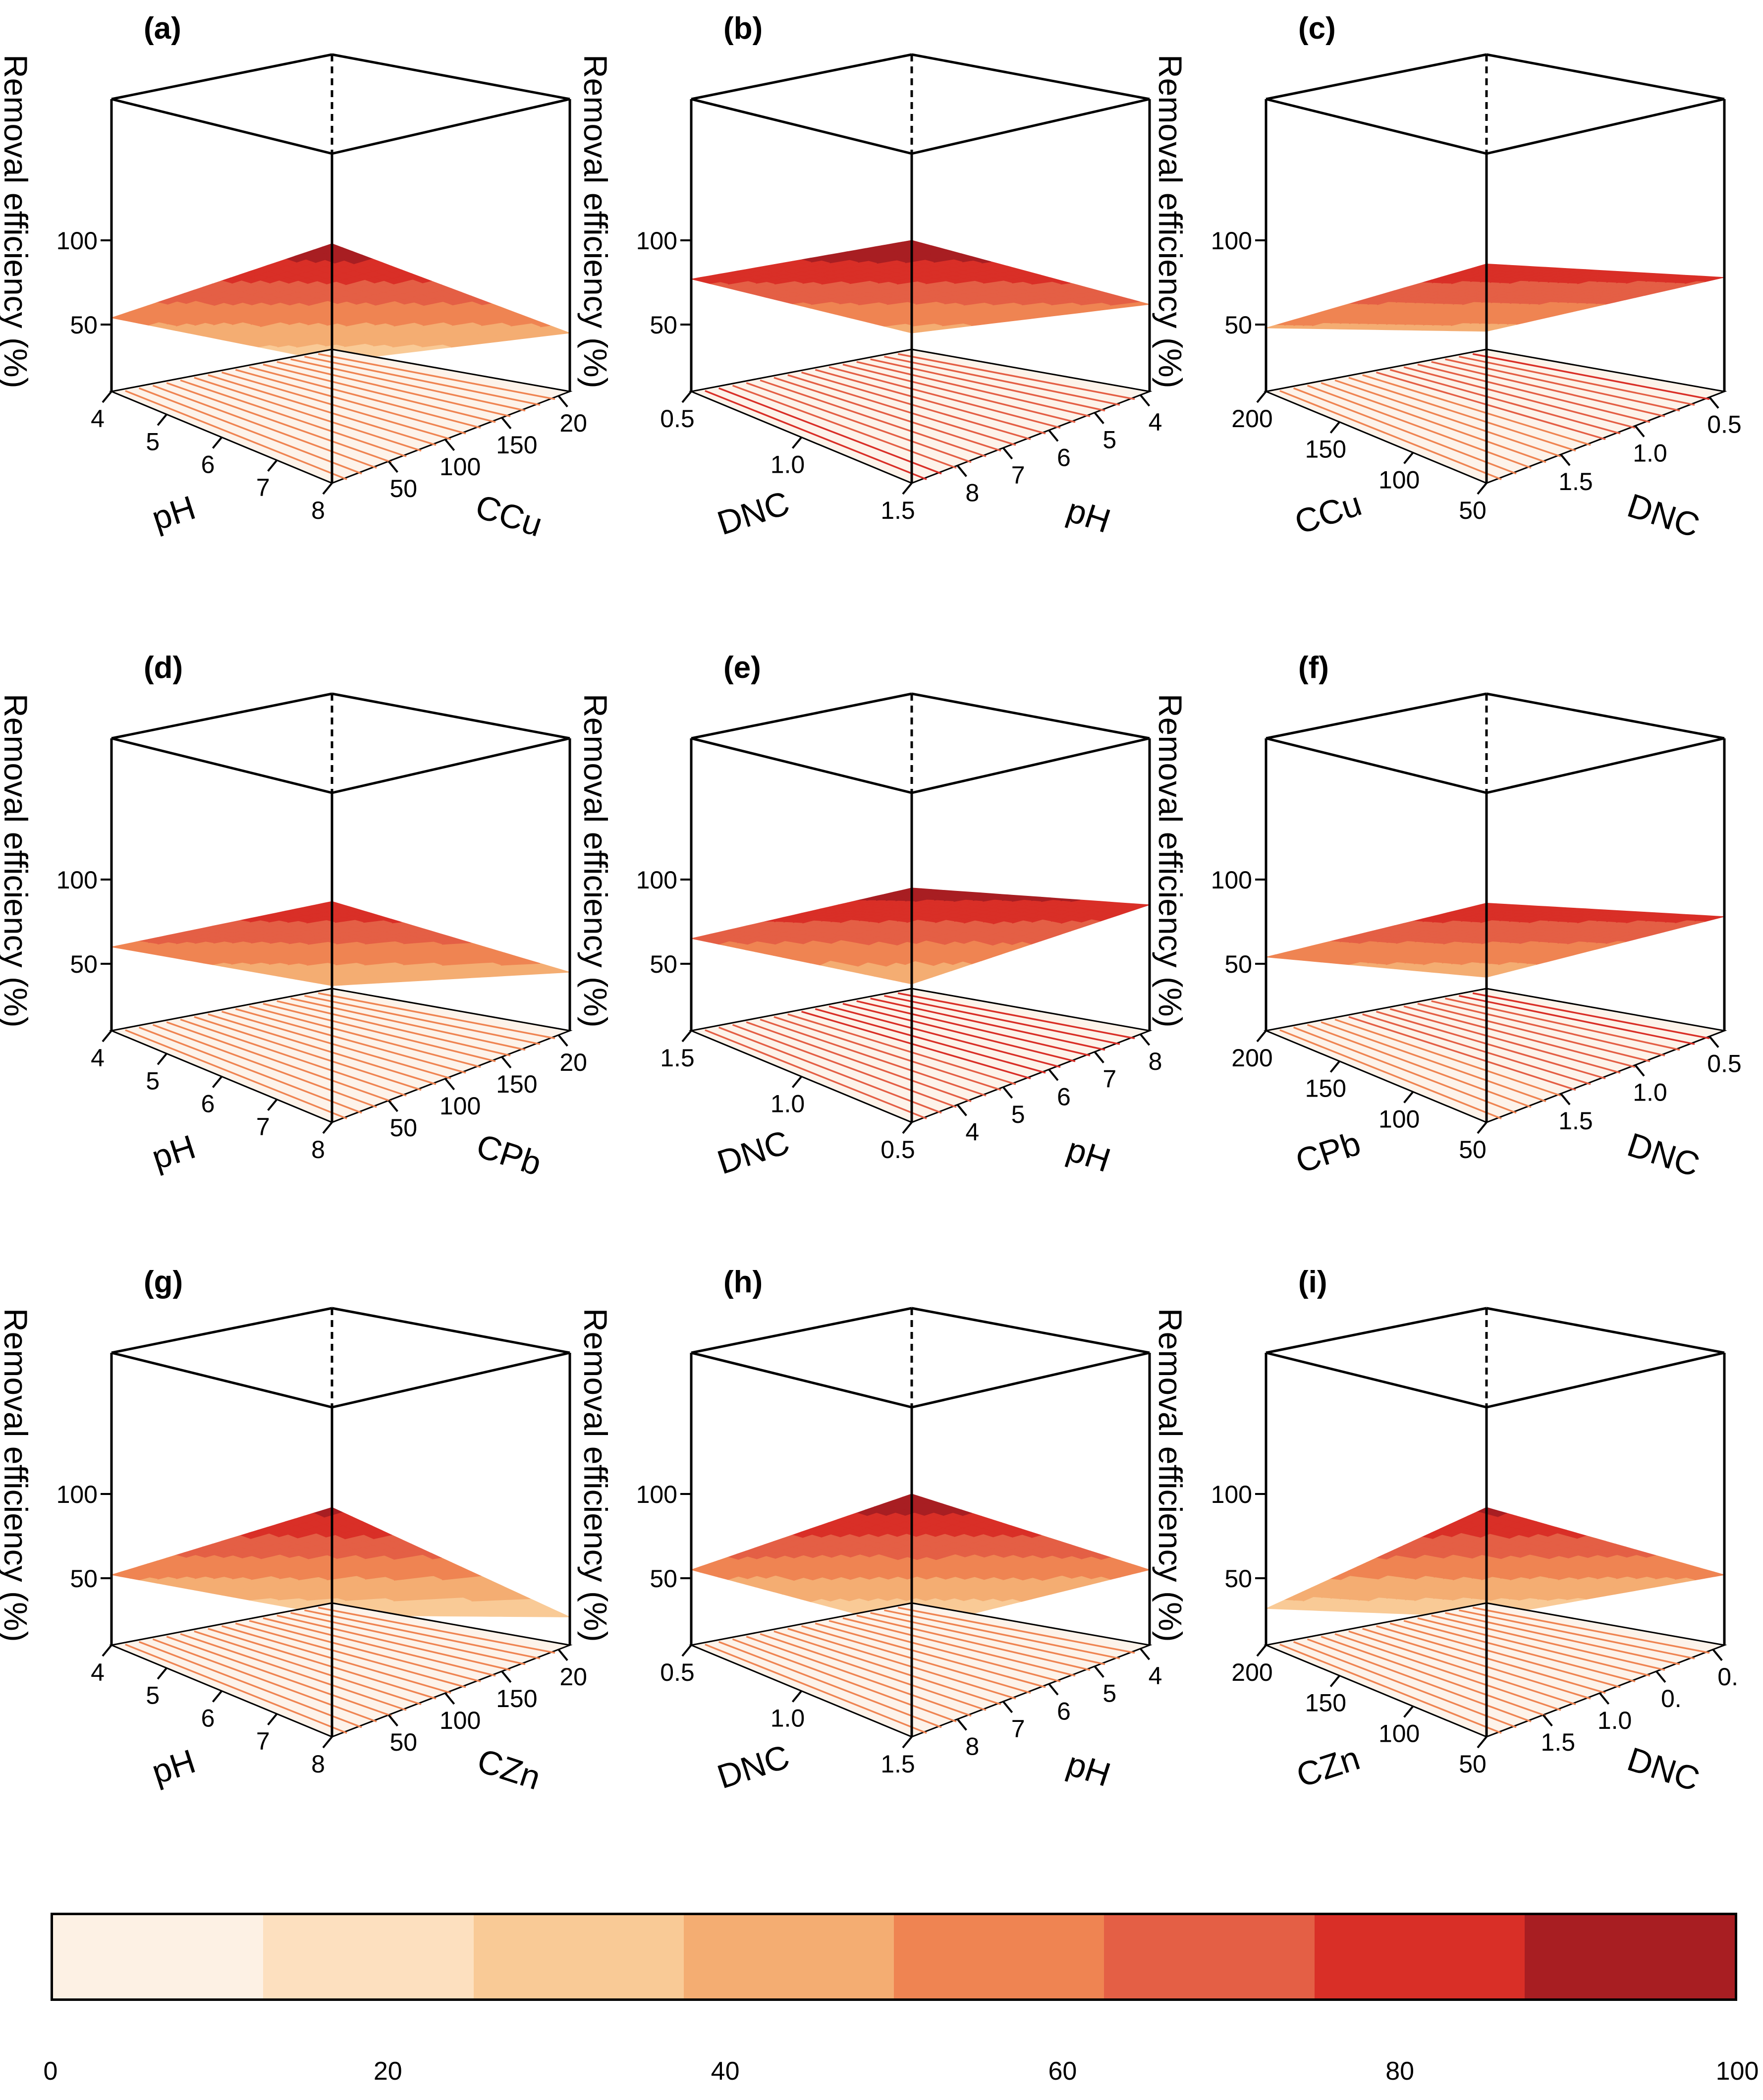 Image resolution: width=1763 pixels, height=2100 pixels. I want to click on front-right-tick-label: 7, so click(1109, 1079).